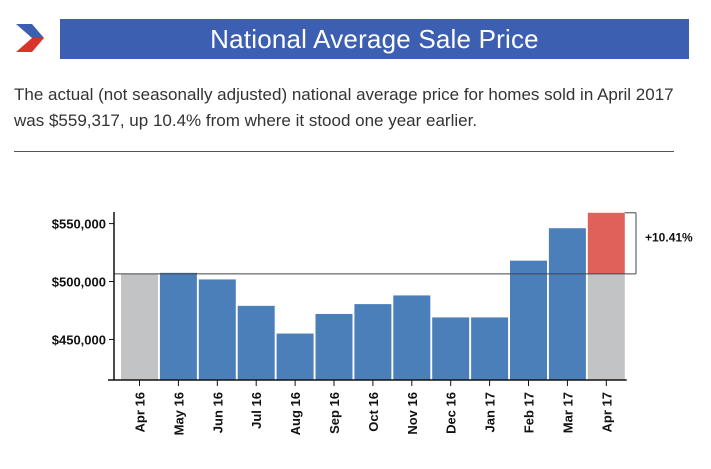 This screenshot has width=711, height=469. I want to click on x-tick-label-10: Feb 17, so click(529, 412).